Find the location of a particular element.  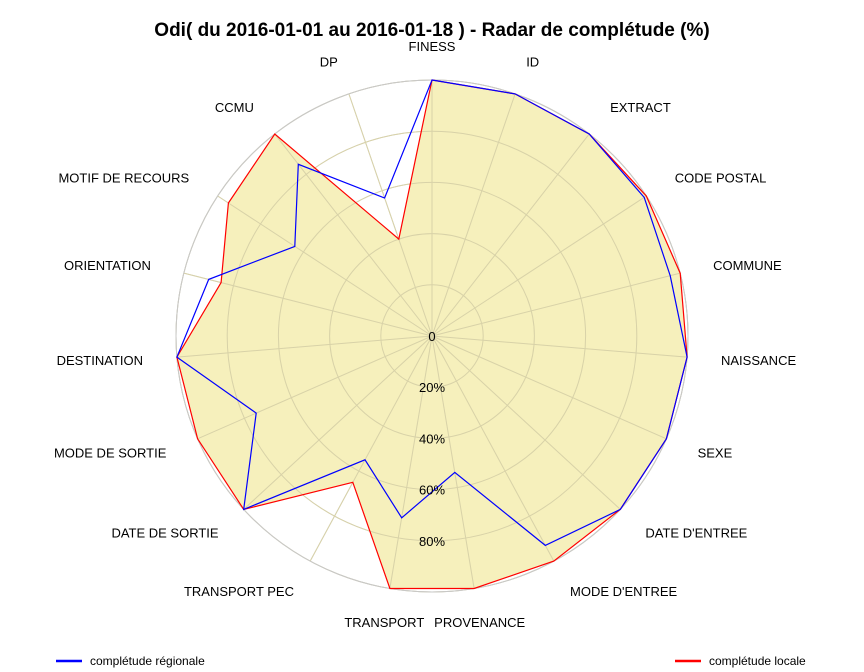

radial-tick-label: 80% is located at coordinates (432, 541).